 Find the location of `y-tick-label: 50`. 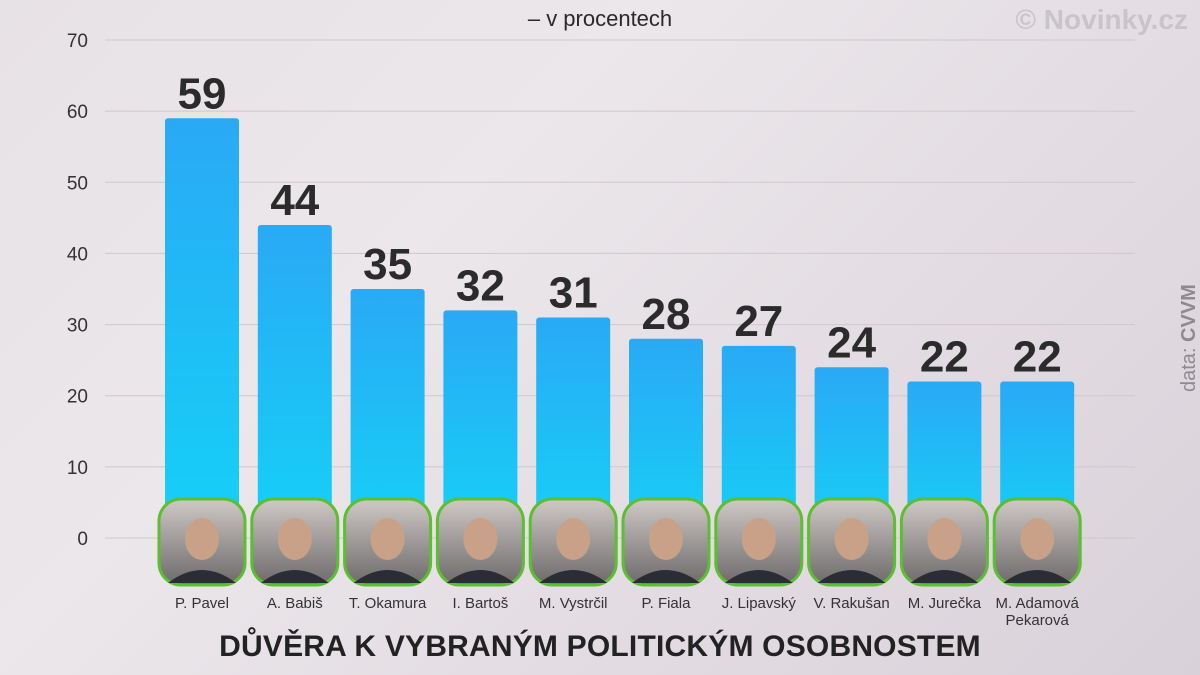

y-tick-label: 50 is located at coordinates (77, 183).